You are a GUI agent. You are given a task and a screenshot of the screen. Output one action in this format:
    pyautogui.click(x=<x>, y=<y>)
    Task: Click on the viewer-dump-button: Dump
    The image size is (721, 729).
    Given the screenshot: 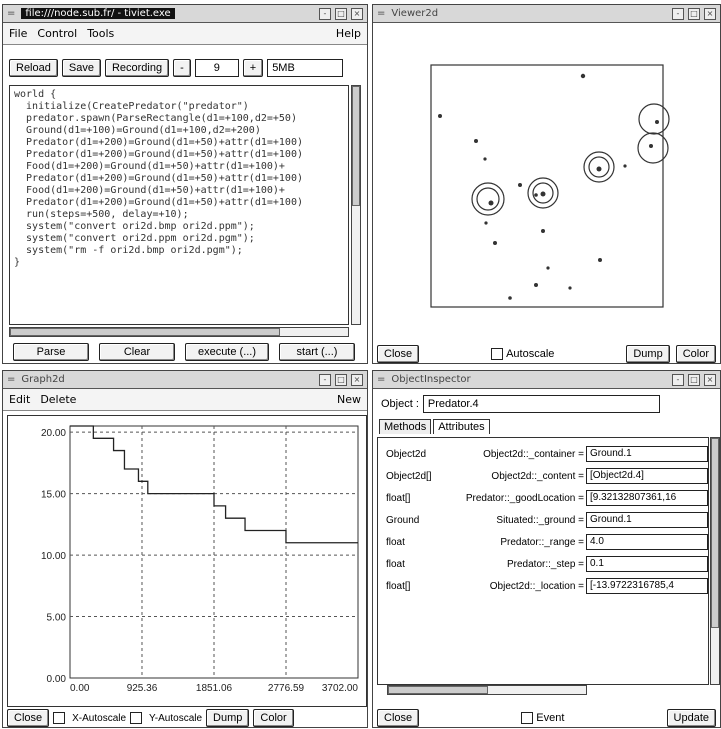 What is the action you would take?
    pyautogui.click(x=648, y=354)
    